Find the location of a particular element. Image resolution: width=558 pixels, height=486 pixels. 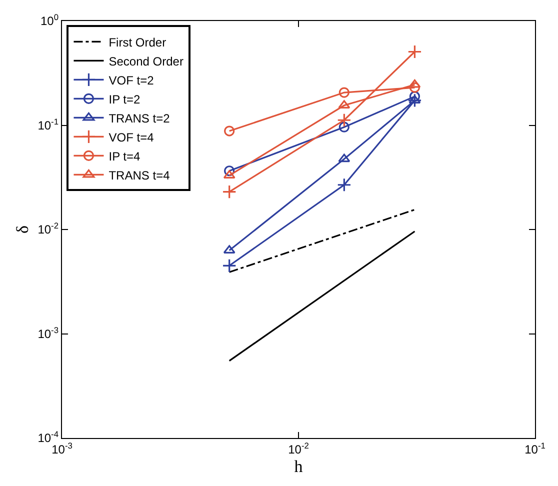

y-tick-label: 10$^{-3}$ is located at coordinates (48, 332).